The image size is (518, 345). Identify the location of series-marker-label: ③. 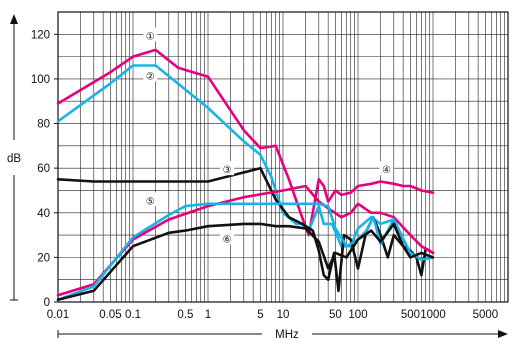
(227, 170).